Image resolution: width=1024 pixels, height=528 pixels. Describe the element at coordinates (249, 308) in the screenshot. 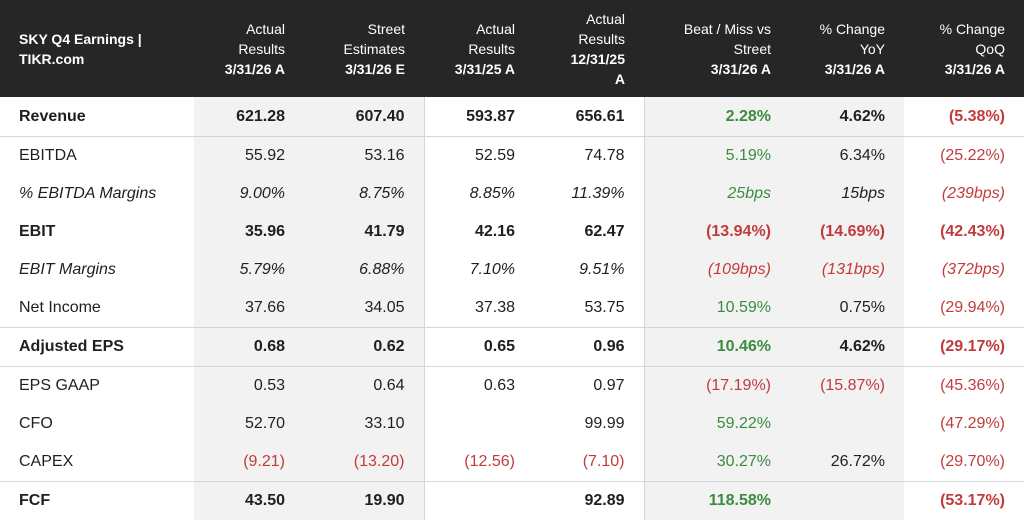

I see `table-cell: 37.66` at that location.